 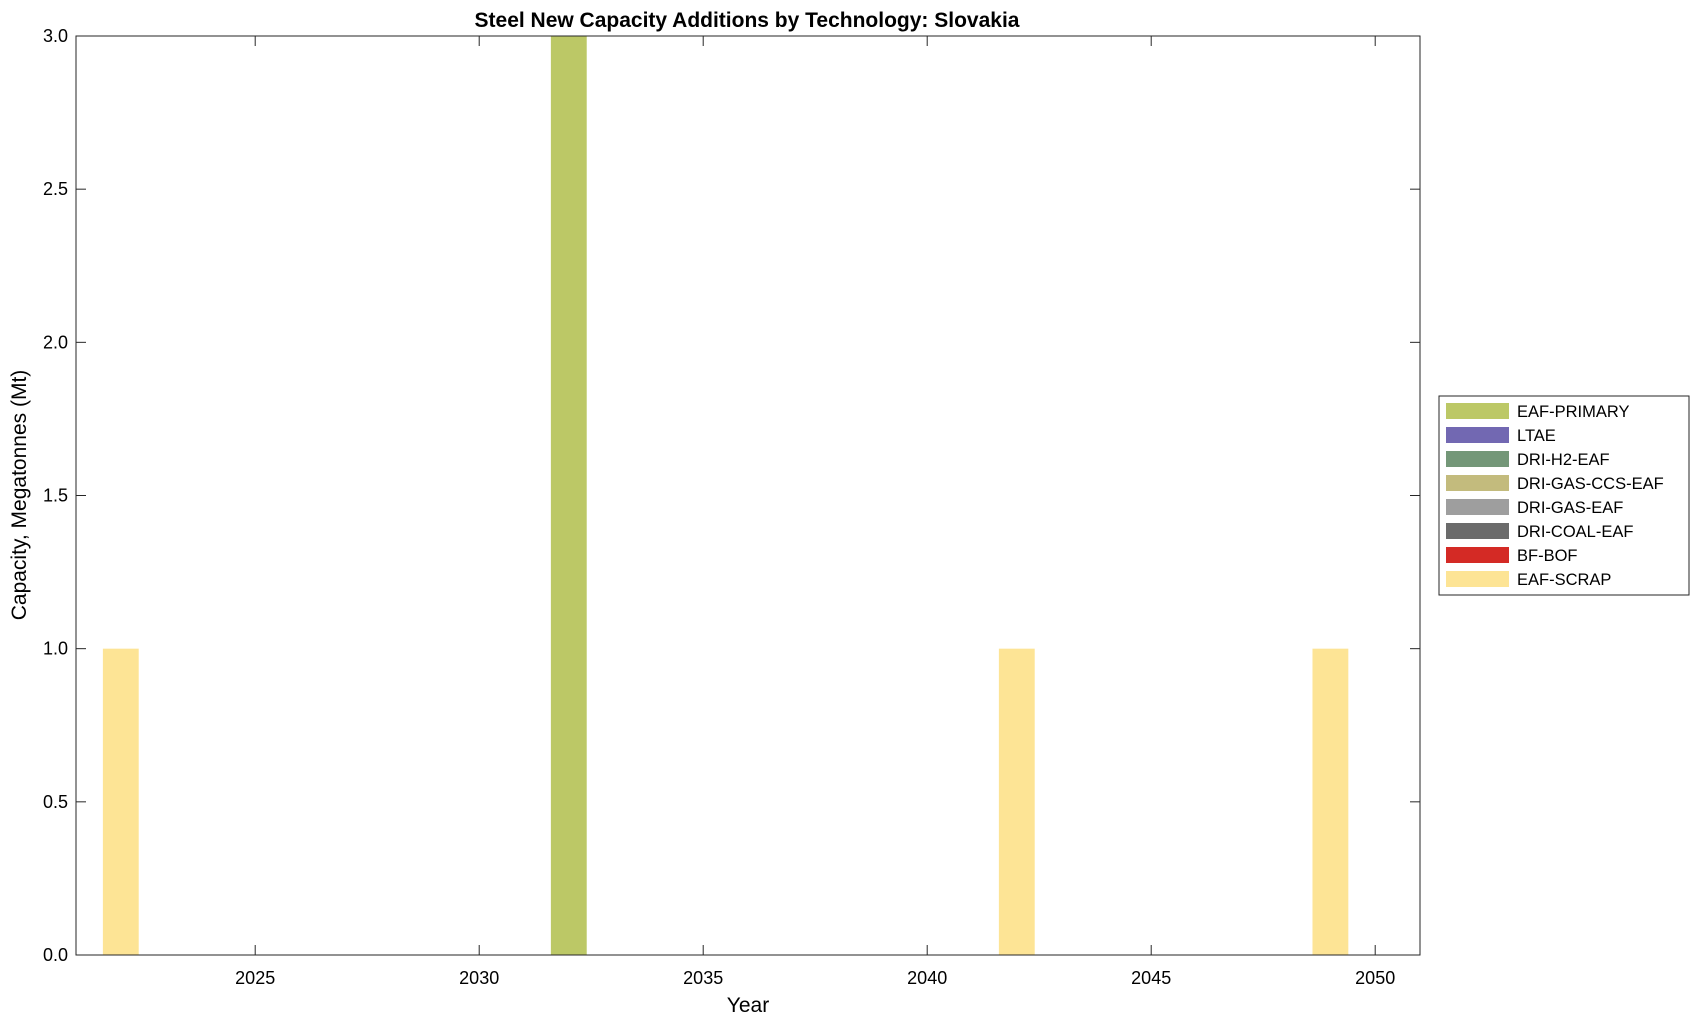 What do you see at coordinates (1590, 484) in the screenshot?
I see `legend-label-dri-gas-ccs-eaf: DRI-GAS-CCS-EAF` at bounding box center [1590, 484].